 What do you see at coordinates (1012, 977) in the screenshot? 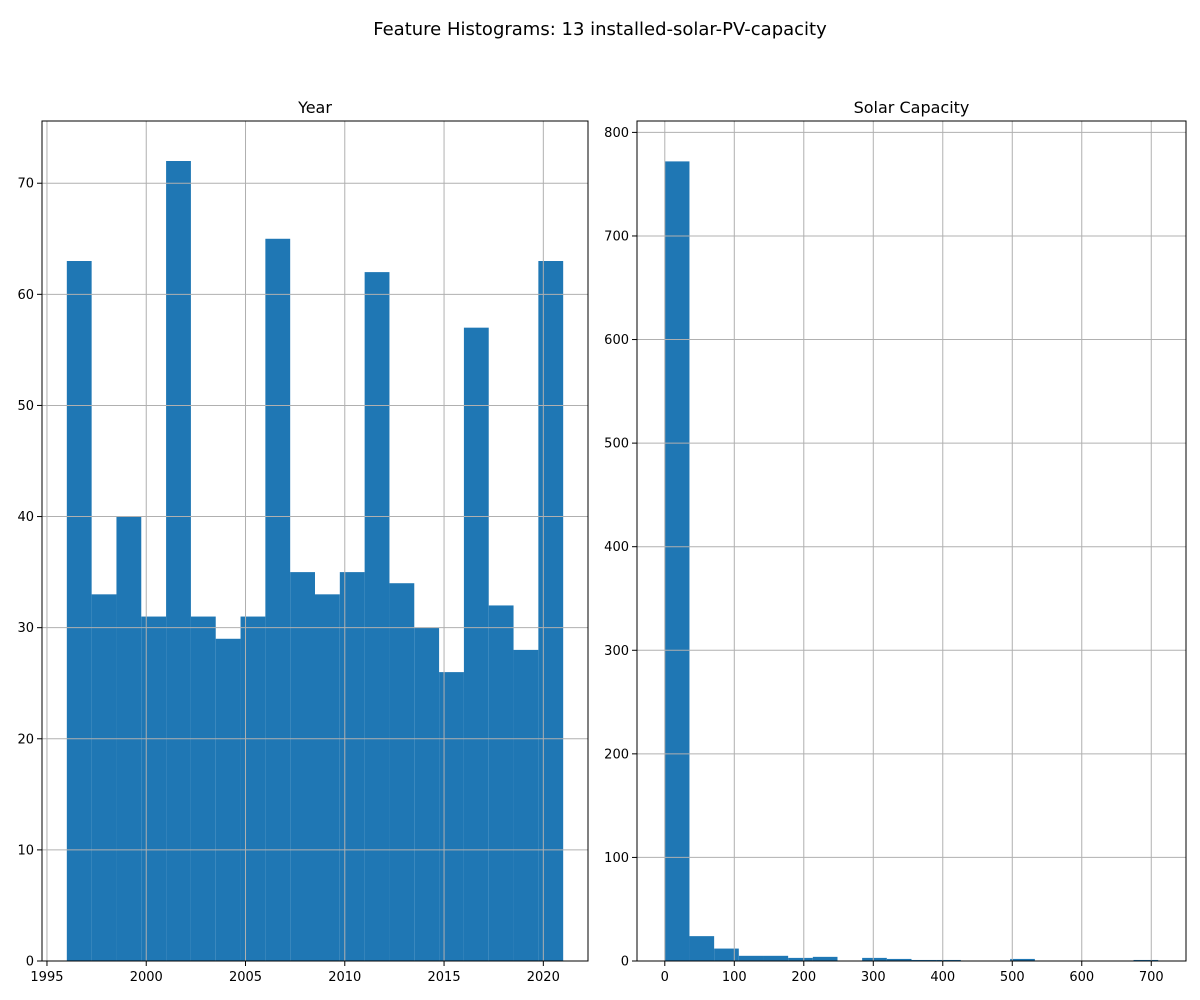
I see `solar-capacity-x-tick-label: 500` at bounding box center [1012, 977].